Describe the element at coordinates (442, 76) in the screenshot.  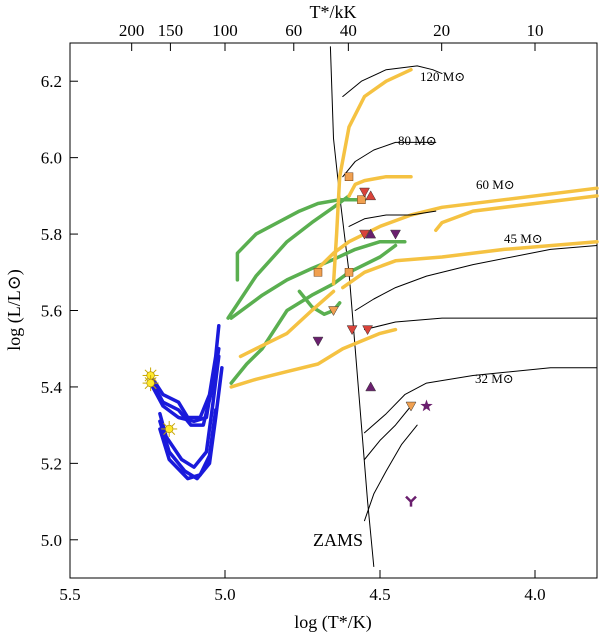
I see `track-label-120: 120 M⊙` at that location.